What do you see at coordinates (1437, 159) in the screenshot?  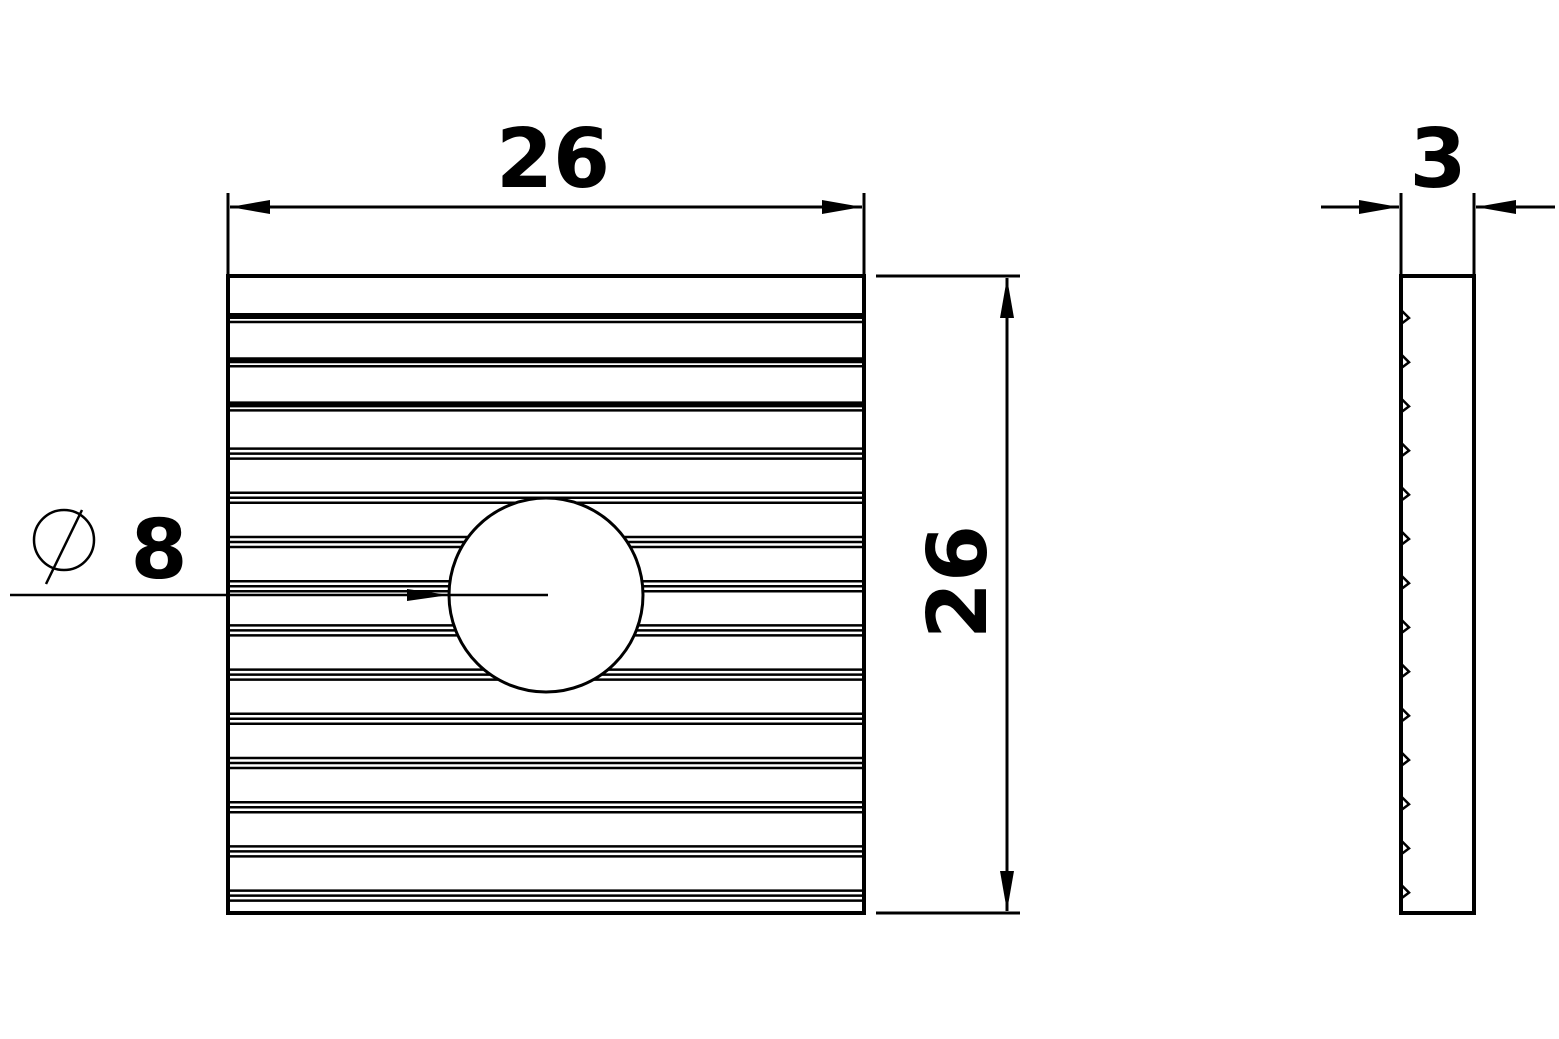 I see `thickness-dimension-label: 3` at bounding box center [1437, 159].